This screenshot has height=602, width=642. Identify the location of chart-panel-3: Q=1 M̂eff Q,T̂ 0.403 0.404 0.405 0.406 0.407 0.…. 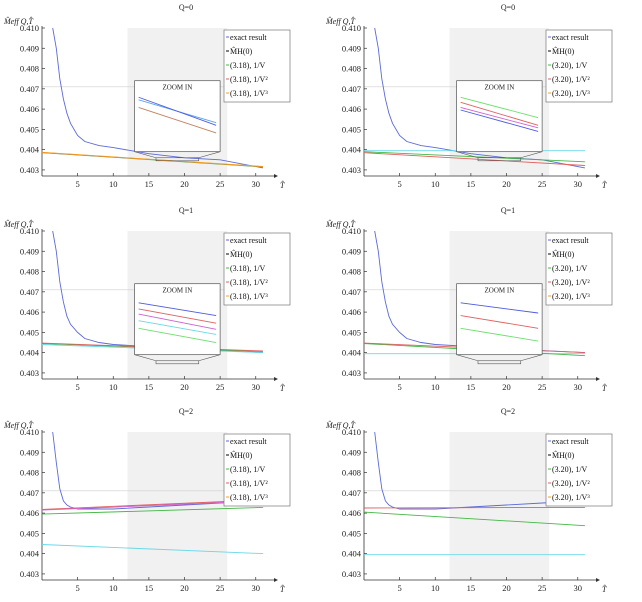
(147, 299).